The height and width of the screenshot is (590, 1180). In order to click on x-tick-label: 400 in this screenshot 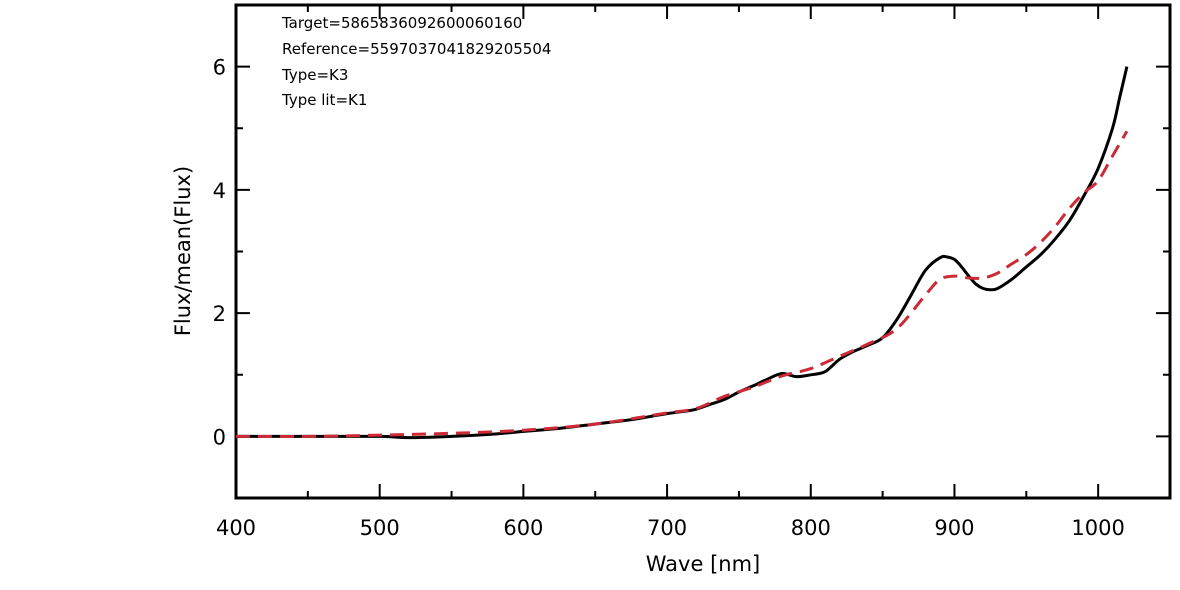, I will do `click(236, 528)`.